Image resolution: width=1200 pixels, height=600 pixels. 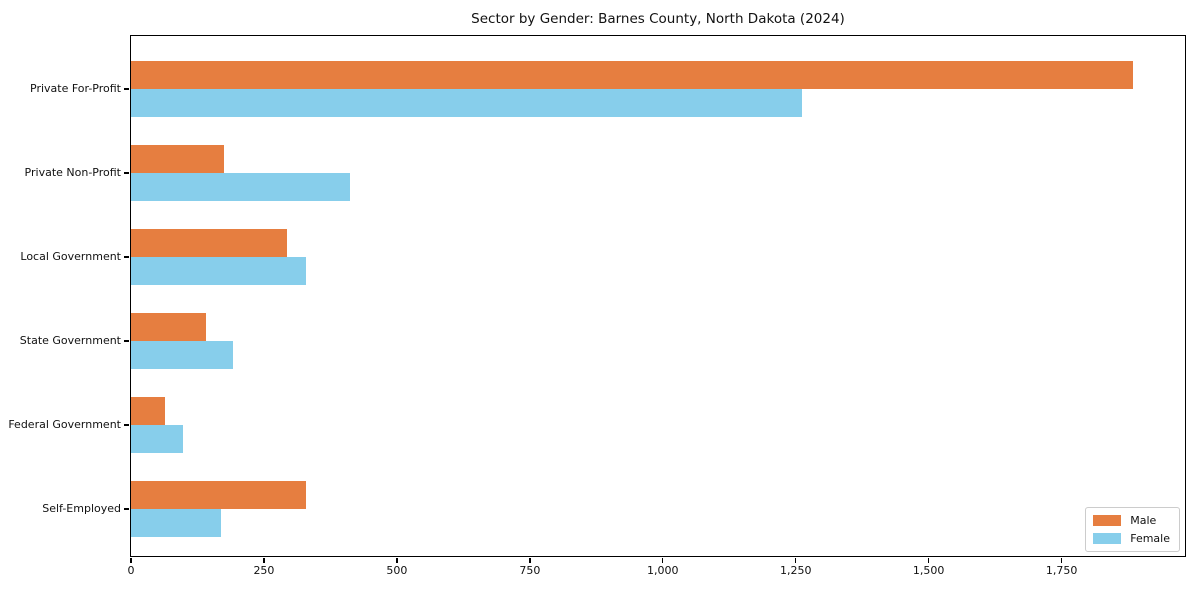 I want to click on x-axis-tick-label: 1,750, so click(x=1061, y=570).